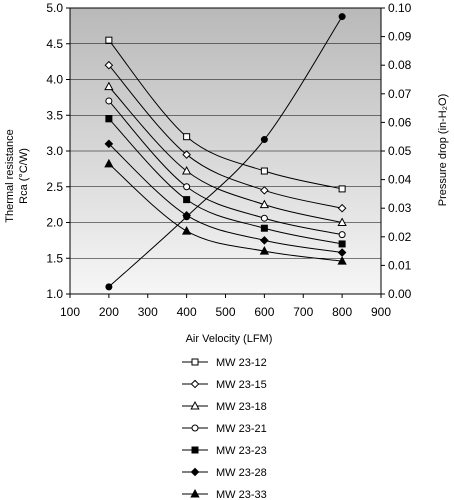 The height and width of the screenshot is (500, 454). What do you see at coordinates (241, 429) in the screenshot?
I see `legend-label: MW 23-21` at bounding box center [241, 429].